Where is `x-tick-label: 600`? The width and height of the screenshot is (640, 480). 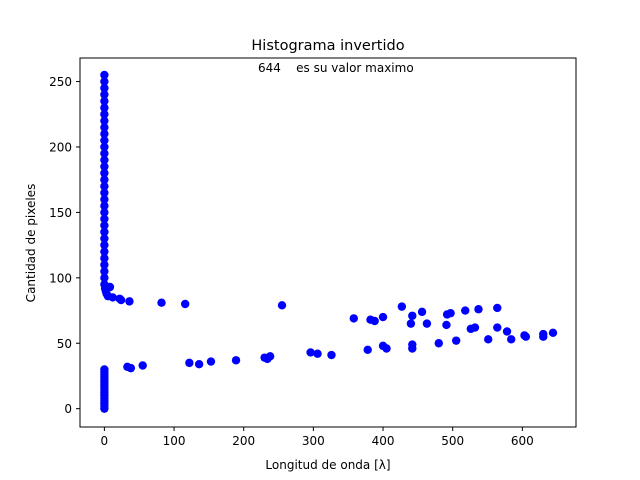
x-tick-label: 600 is located at coordinates (522, 441).